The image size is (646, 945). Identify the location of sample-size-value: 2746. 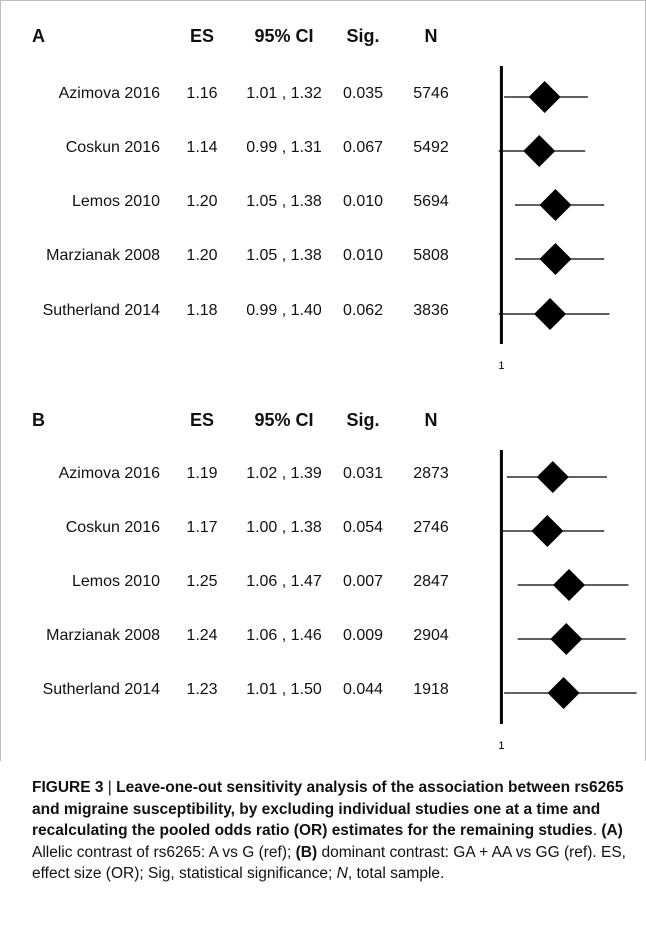
(431, 527).